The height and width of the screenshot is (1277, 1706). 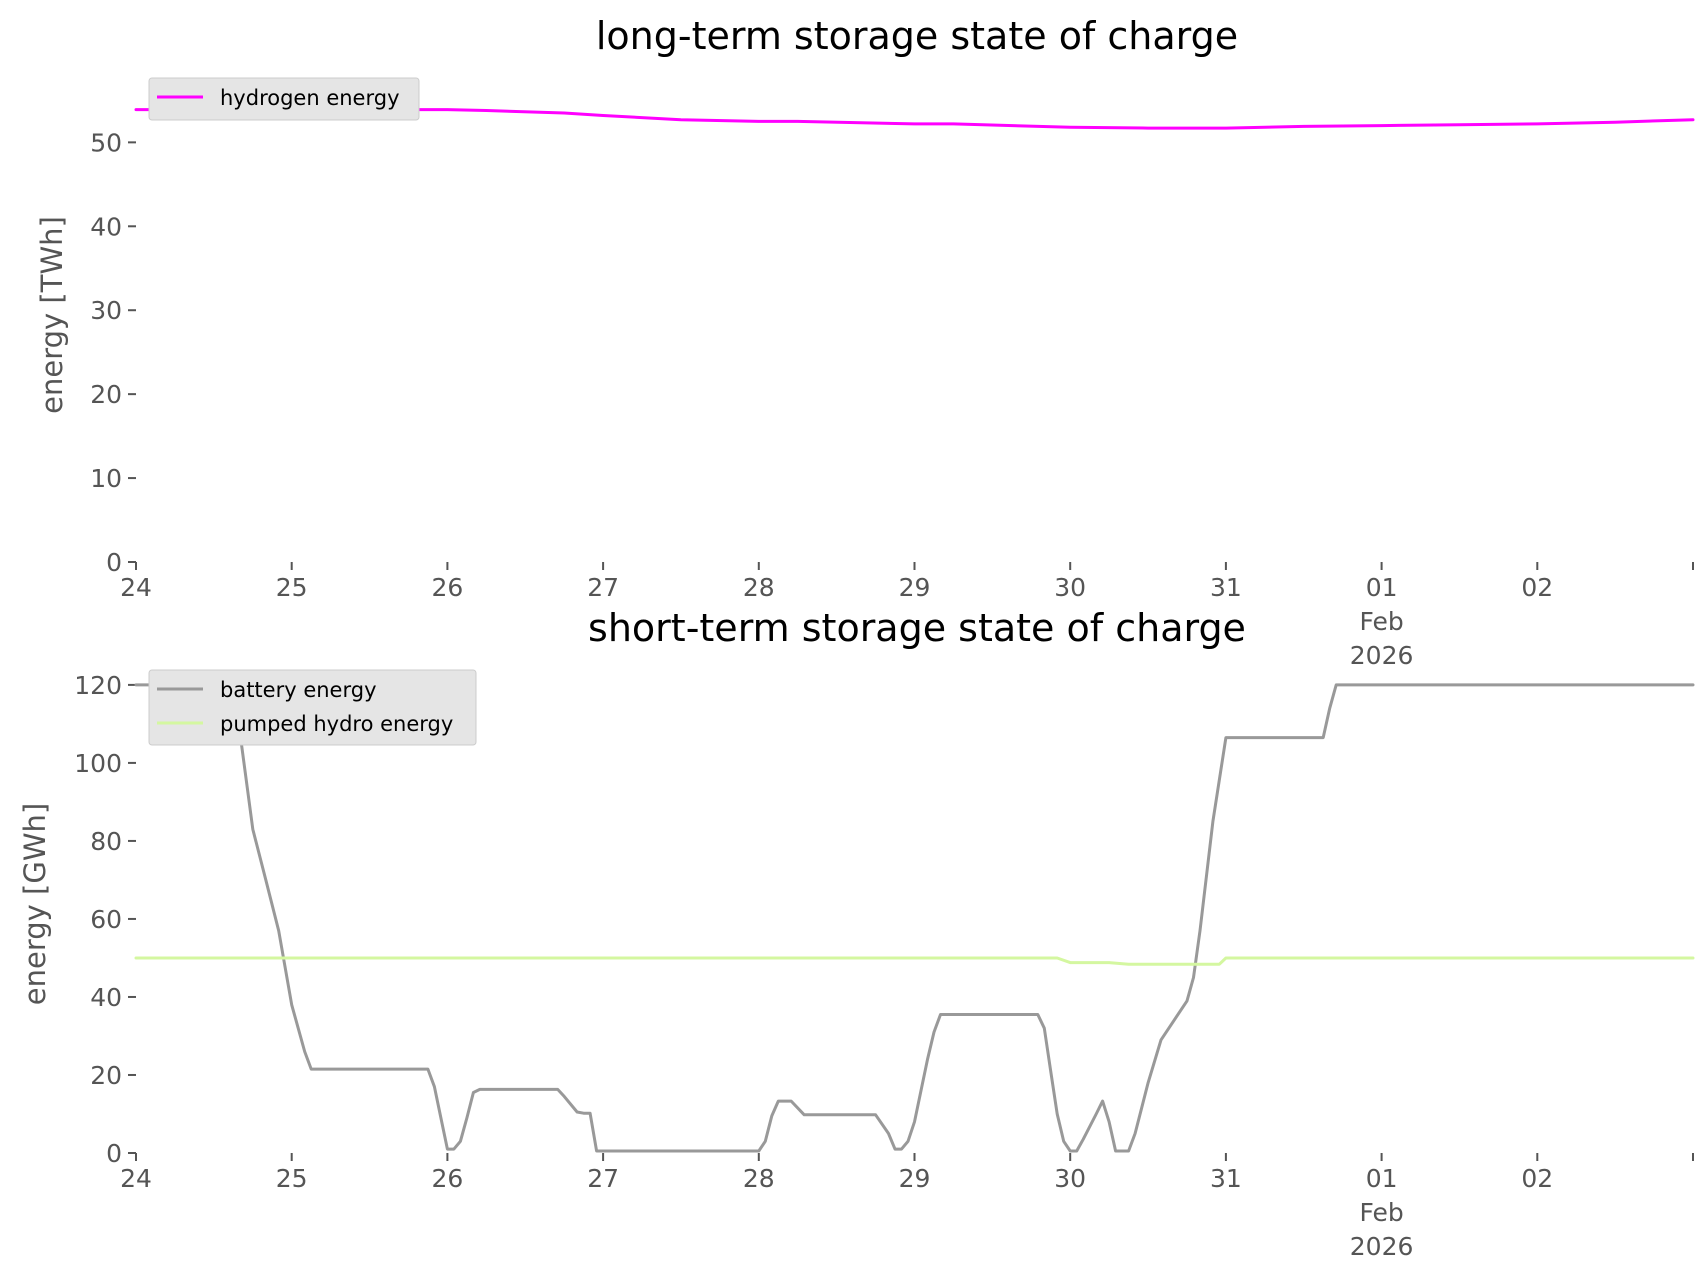 What do you see at coordinates (447, 1178) in the screenshot?
I see `short-term-chart-x-tick-label: 26` at bounding box center [447, 1178].